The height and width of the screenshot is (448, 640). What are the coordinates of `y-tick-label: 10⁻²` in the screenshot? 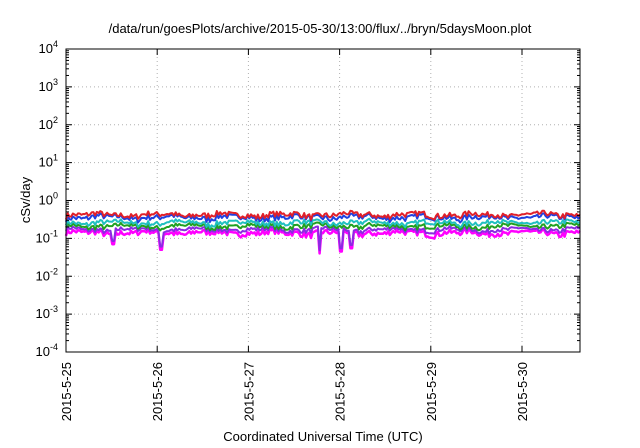 It's located at (47, 274).